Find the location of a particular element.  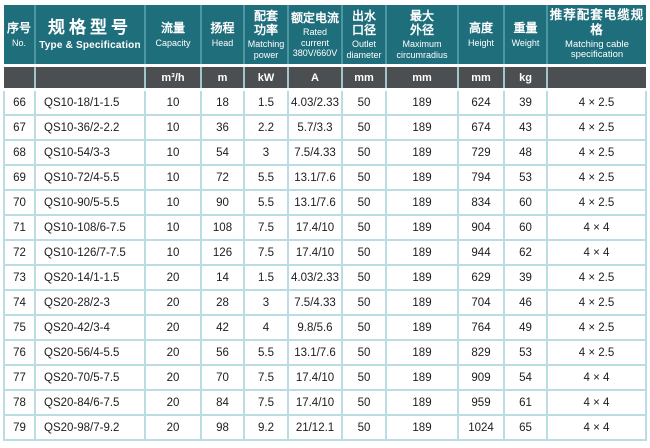

unit-cell-weight: kg is located at coordinates (525, 78).